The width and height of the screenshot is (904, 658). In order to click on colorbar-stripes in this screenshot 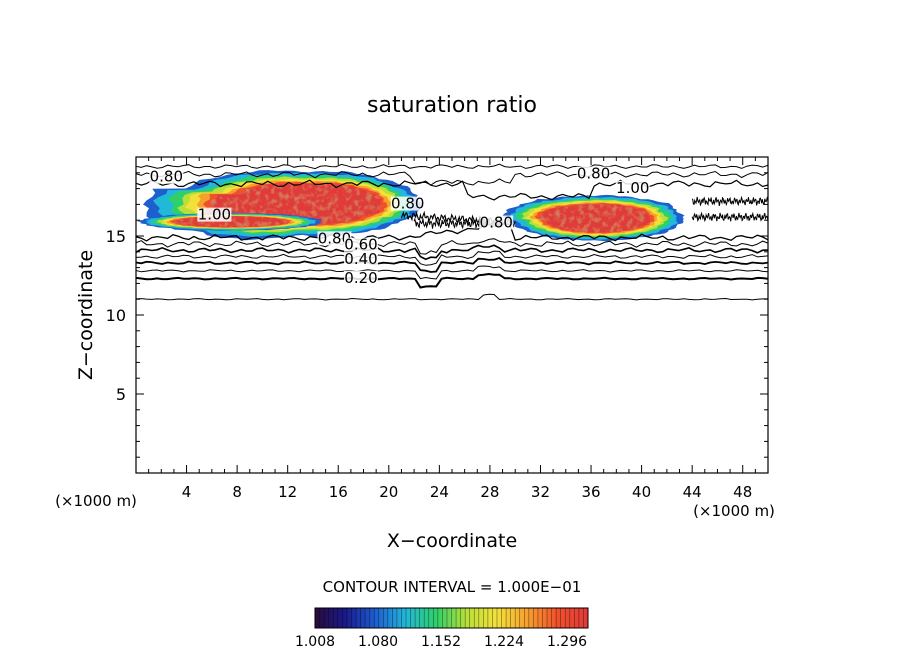, I will do `click(451, 618)`.